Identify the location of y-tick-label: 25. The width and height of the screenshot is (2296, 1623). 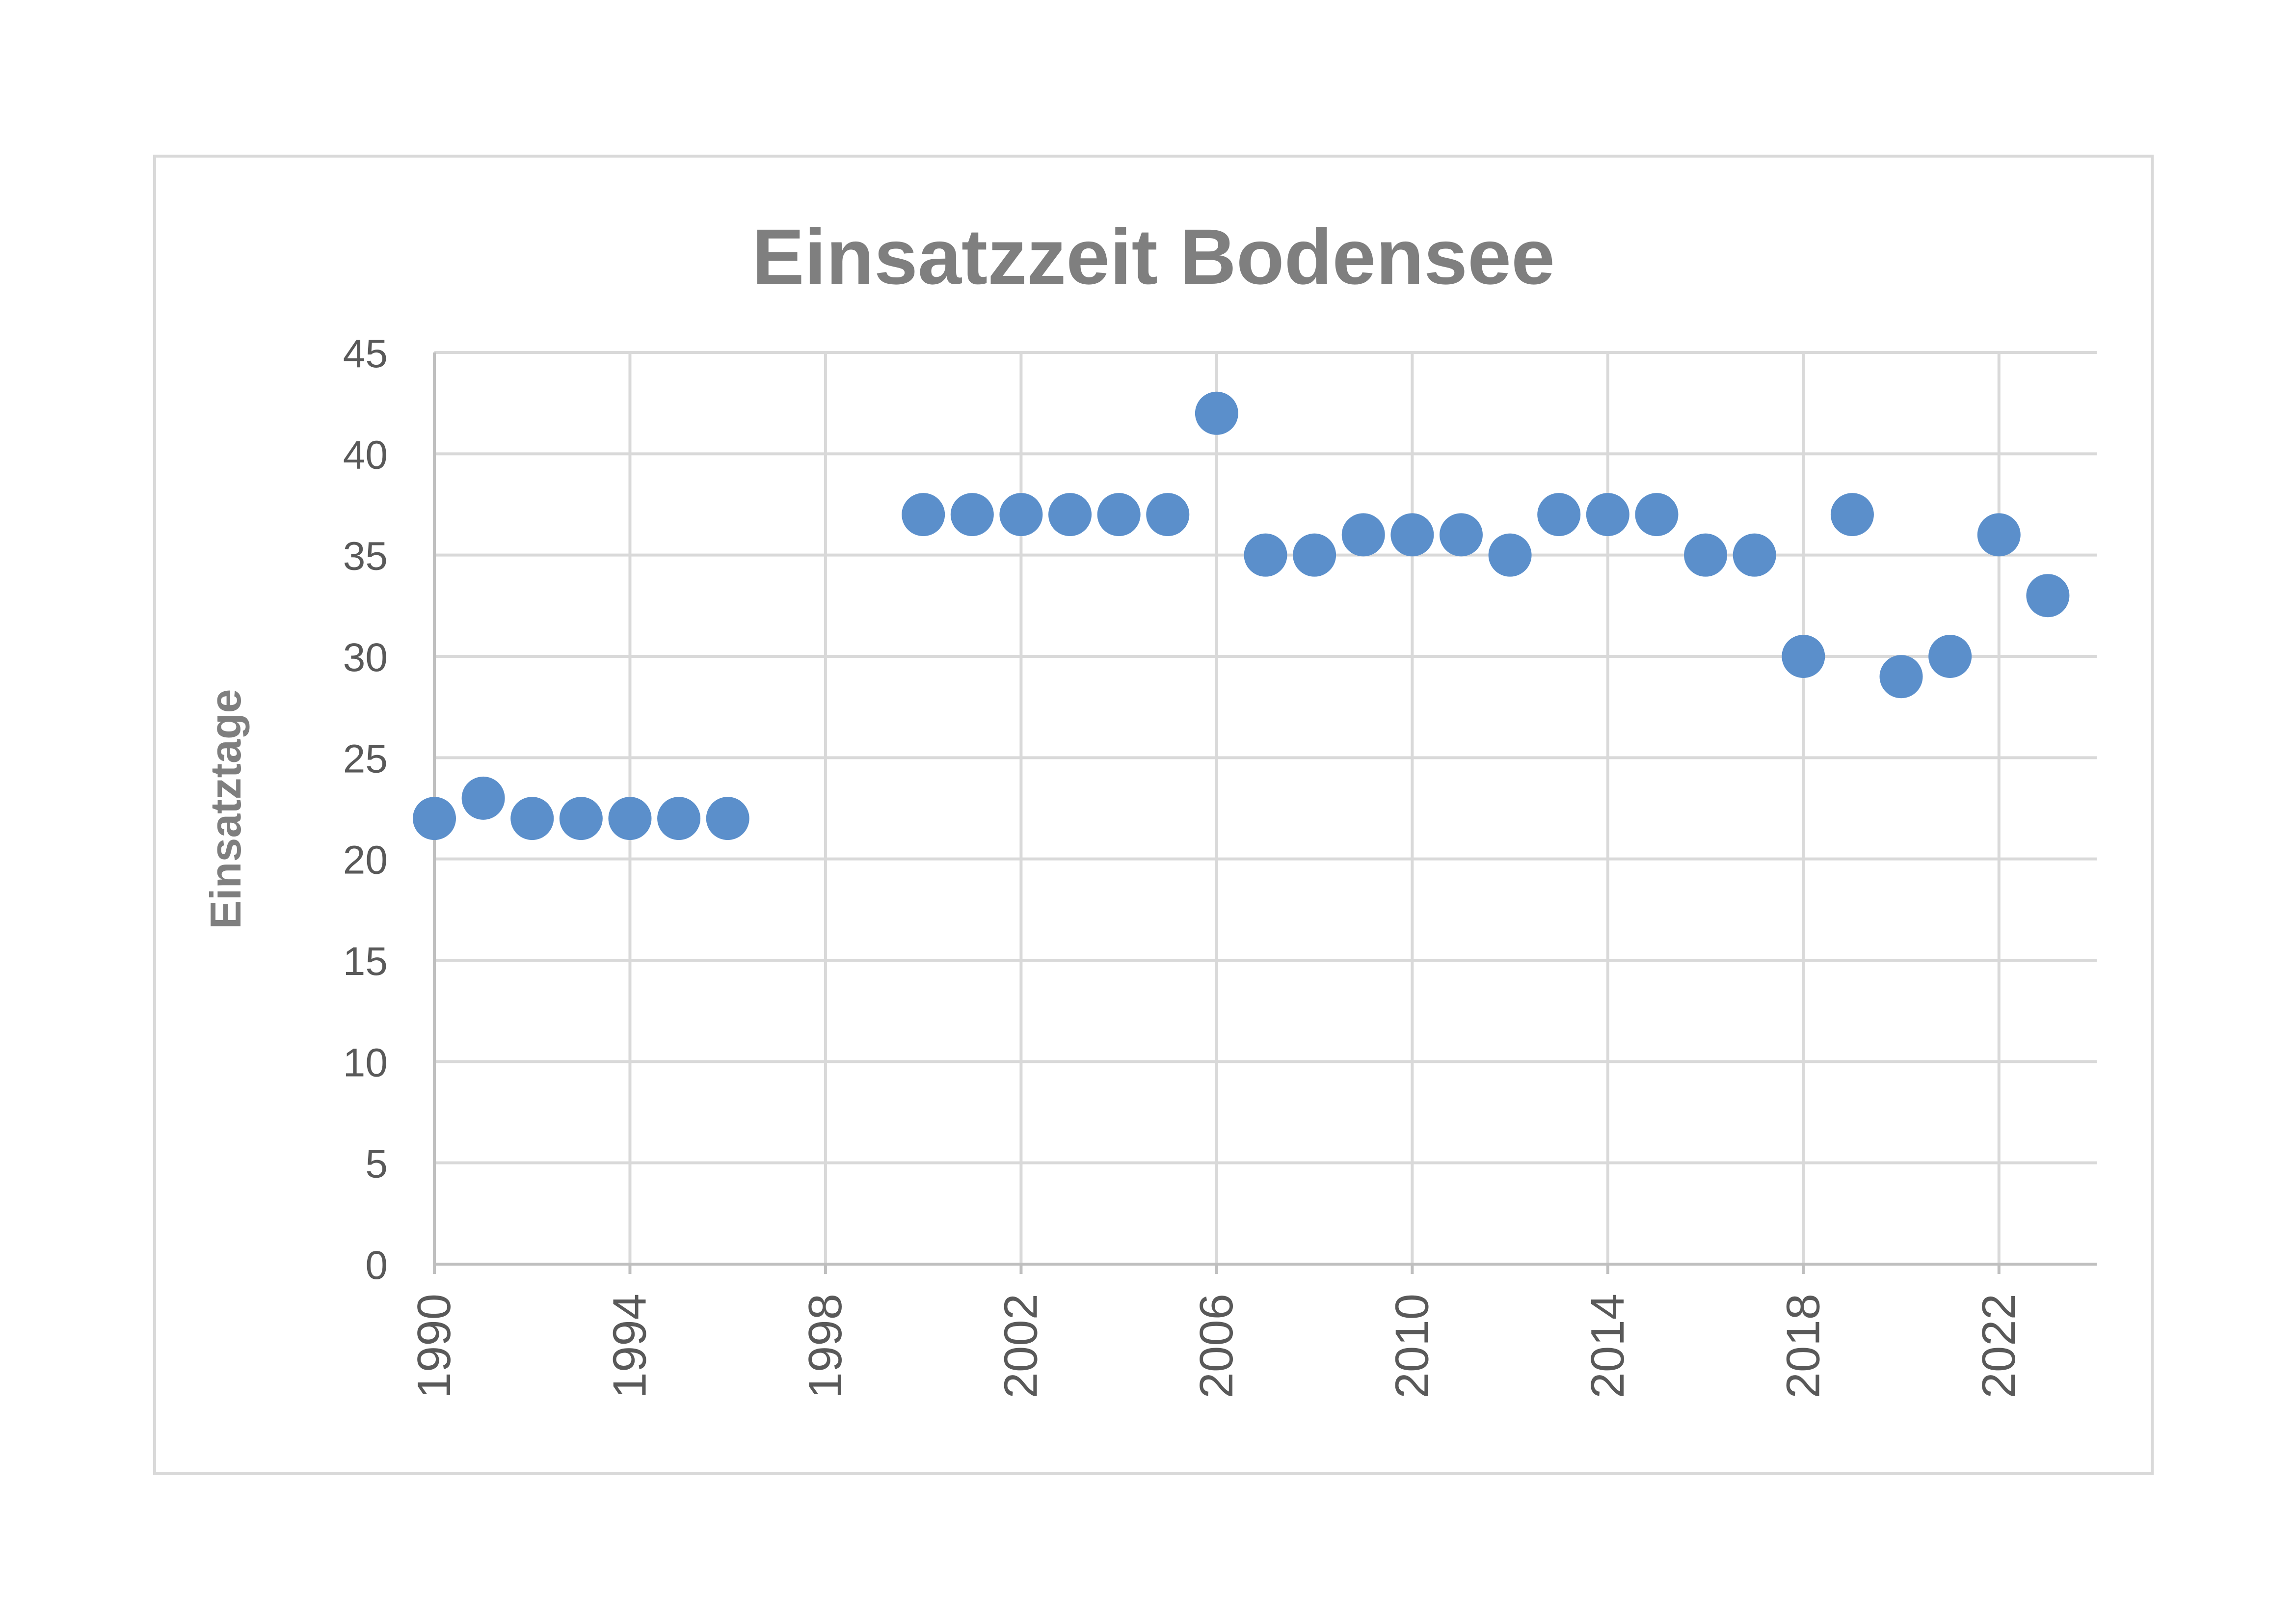
(366, 758).